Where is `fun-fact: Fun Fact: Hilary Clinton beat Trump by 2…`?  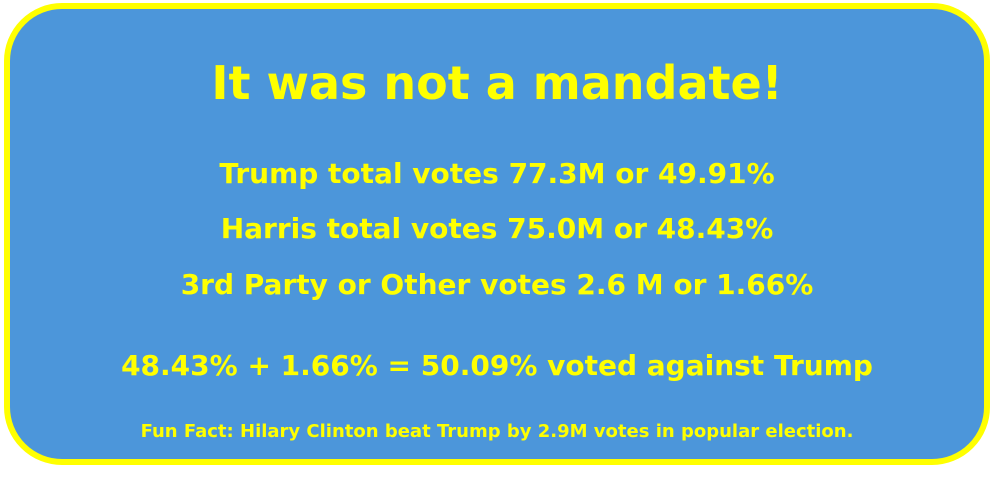 fun-fact: Fun Fact: Hilary Clinton beat Trump by 2… is located at coordinates (497, 431).